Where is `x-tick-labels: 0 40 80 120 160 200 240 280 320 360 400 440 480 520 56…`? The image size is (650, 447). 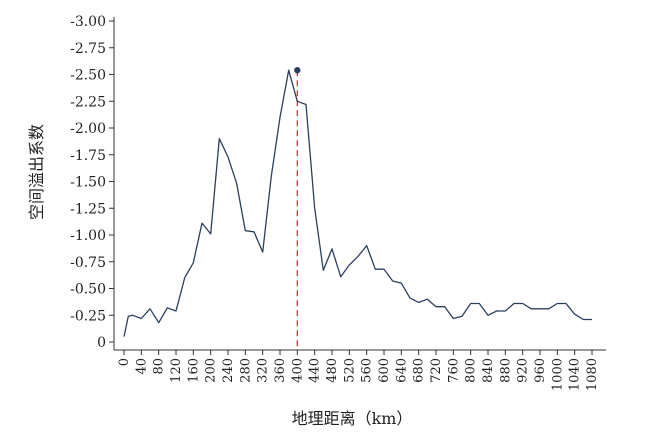 x-tick-labels: 0 40 80 120 160 200 240 280 320 360 400 440 480 520 56… is located at coordinates (358, 374).